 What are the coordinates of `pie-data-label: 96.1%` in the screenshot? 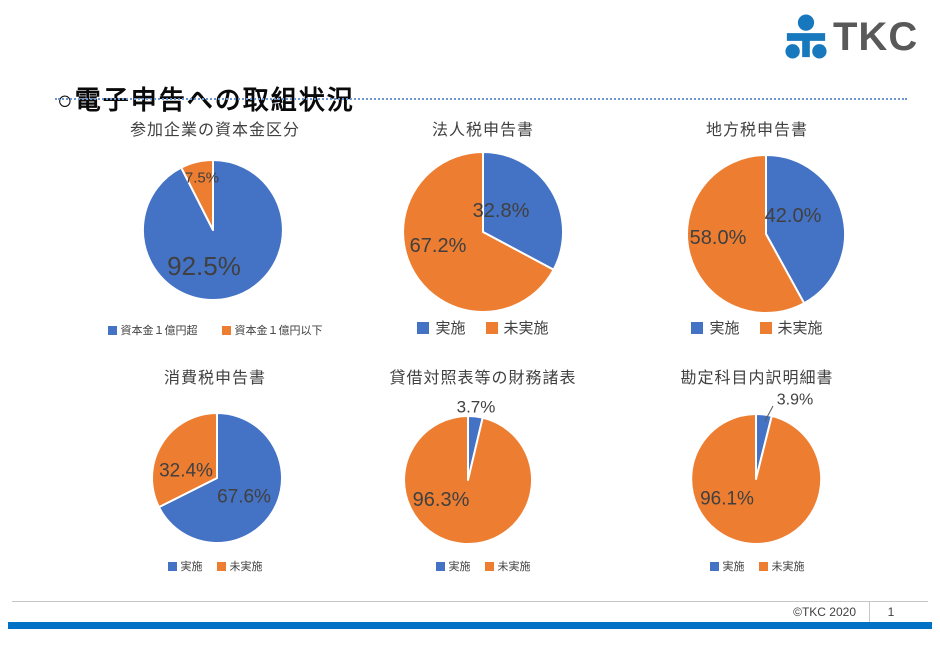 It's located at (727, 499).